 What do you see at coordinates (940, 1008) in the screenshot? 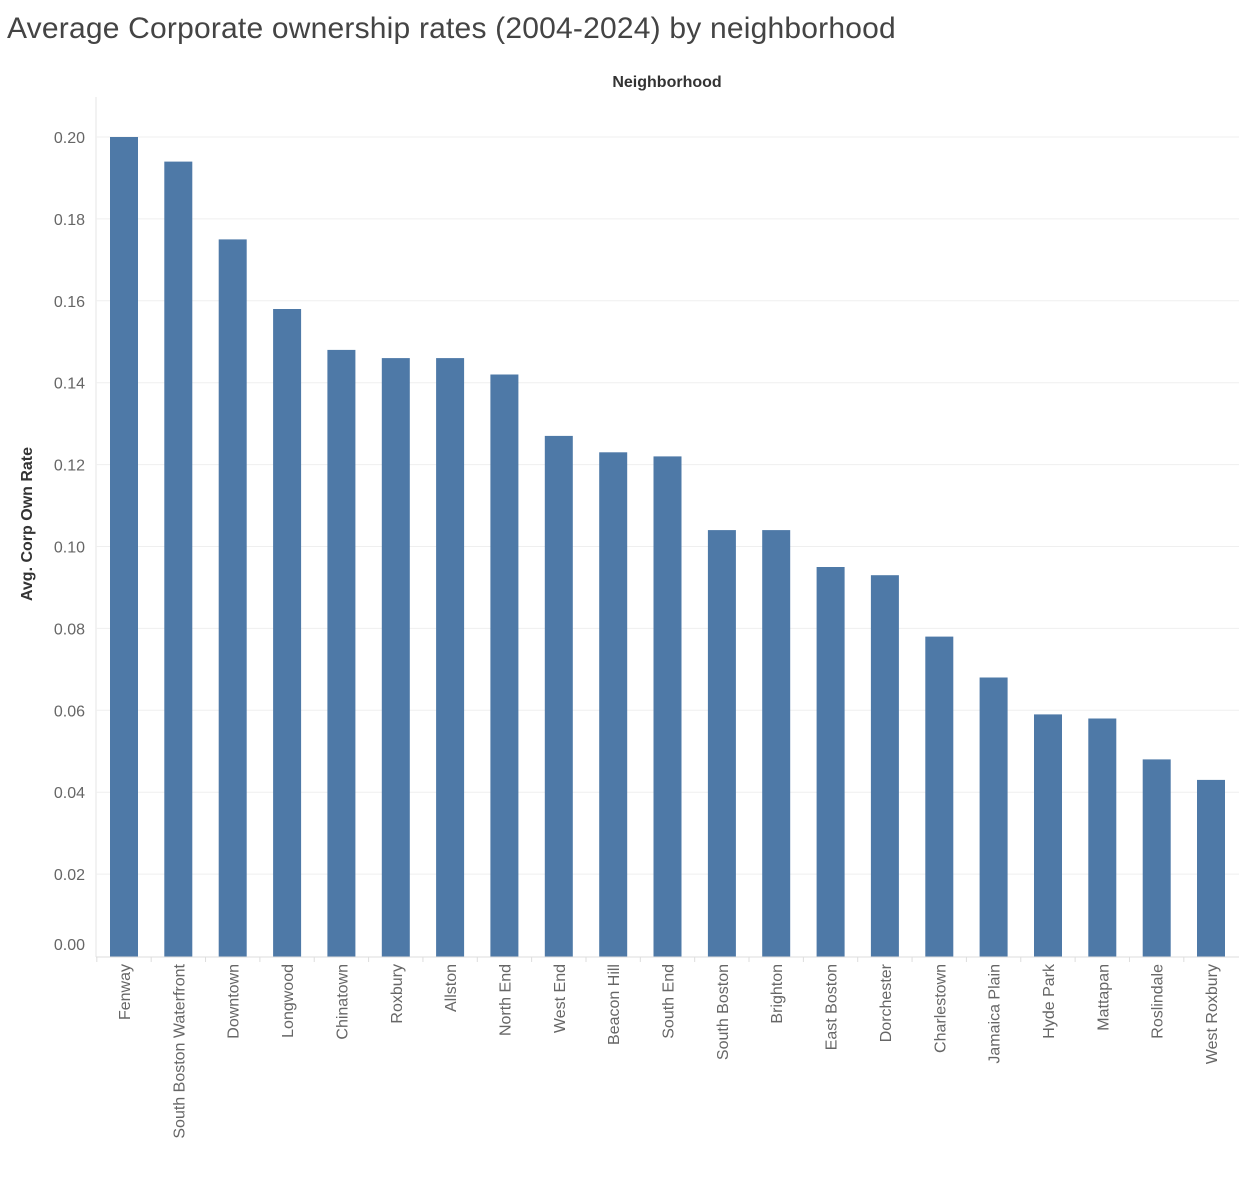
I see `x-tick-label: Charlestown` at bounding box center [940, 1008].